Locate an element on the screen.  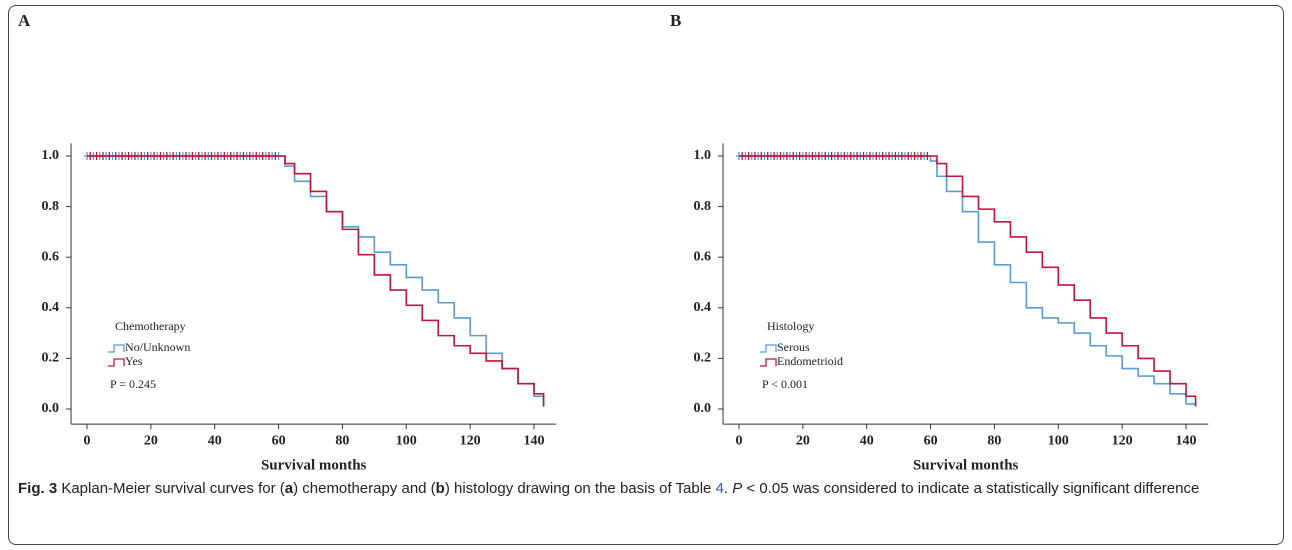
legend-label: Yes is located at coordinates (134, 361).